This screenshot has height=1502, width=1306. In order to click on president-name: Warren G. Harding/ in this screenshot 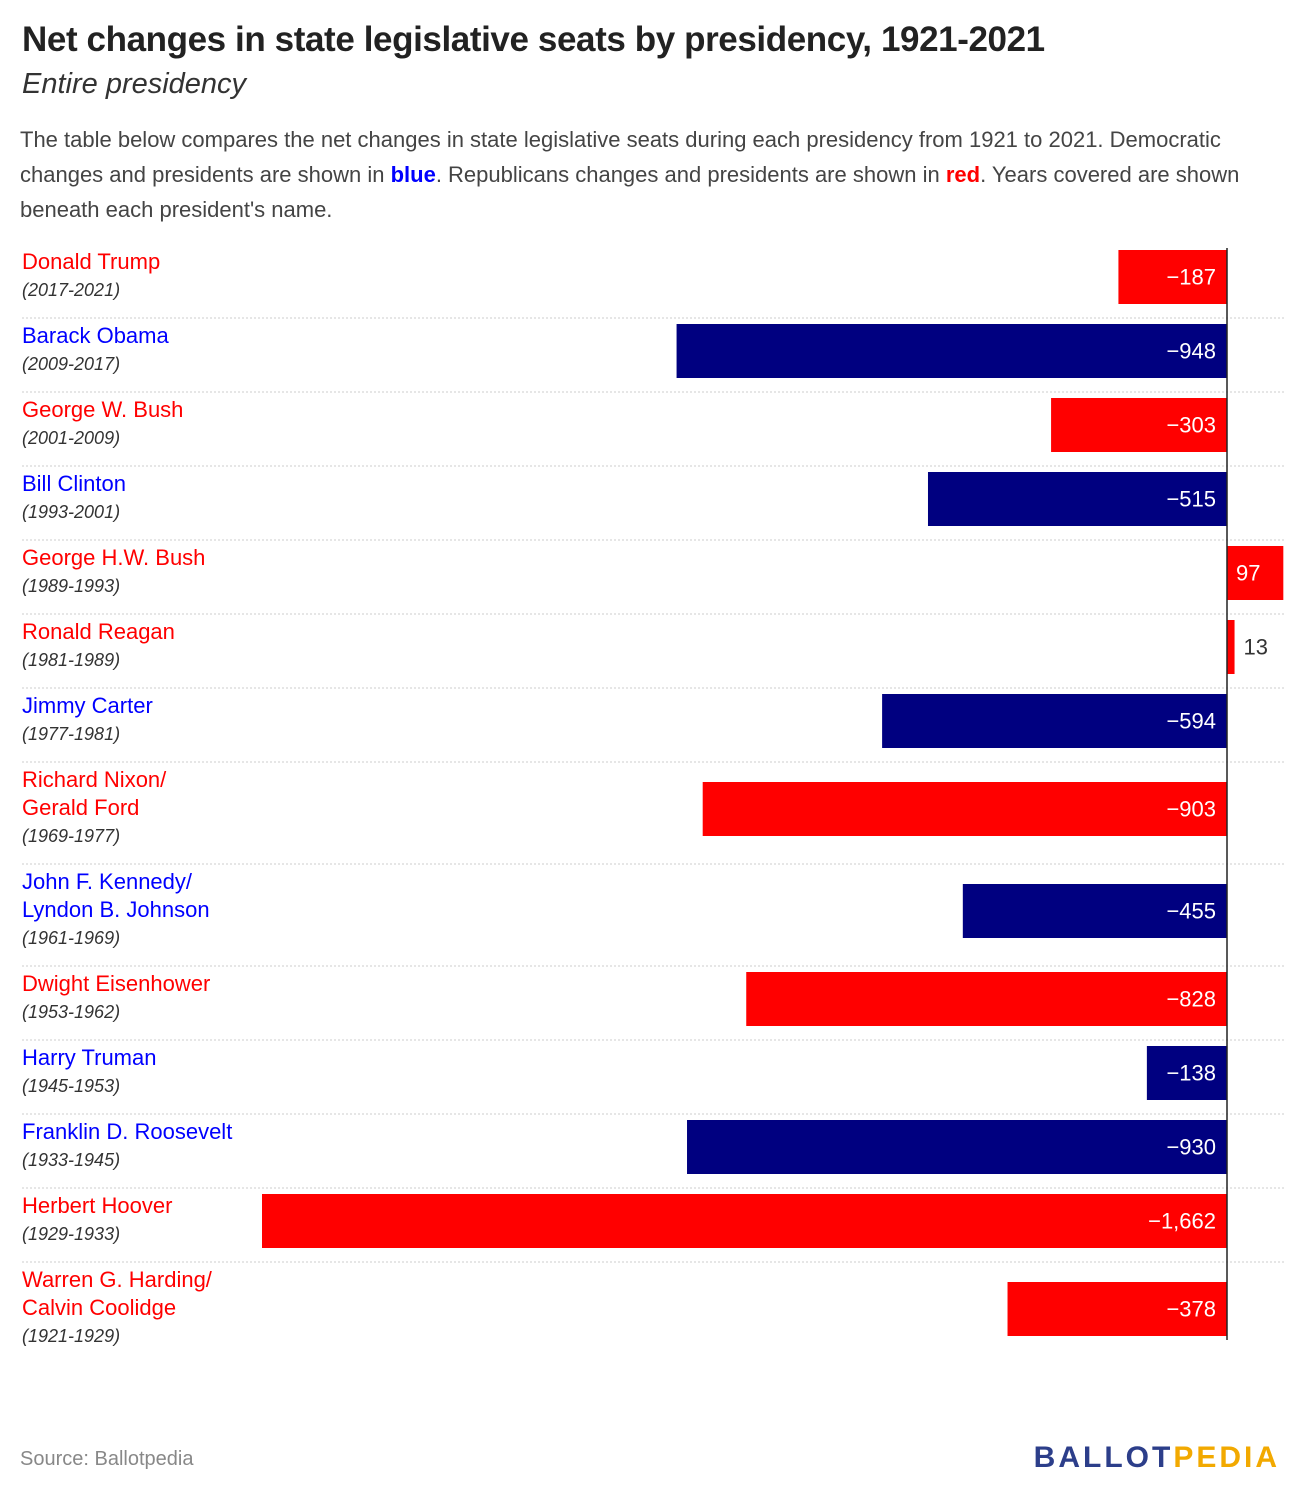, I will do `click(117, 1279)`.